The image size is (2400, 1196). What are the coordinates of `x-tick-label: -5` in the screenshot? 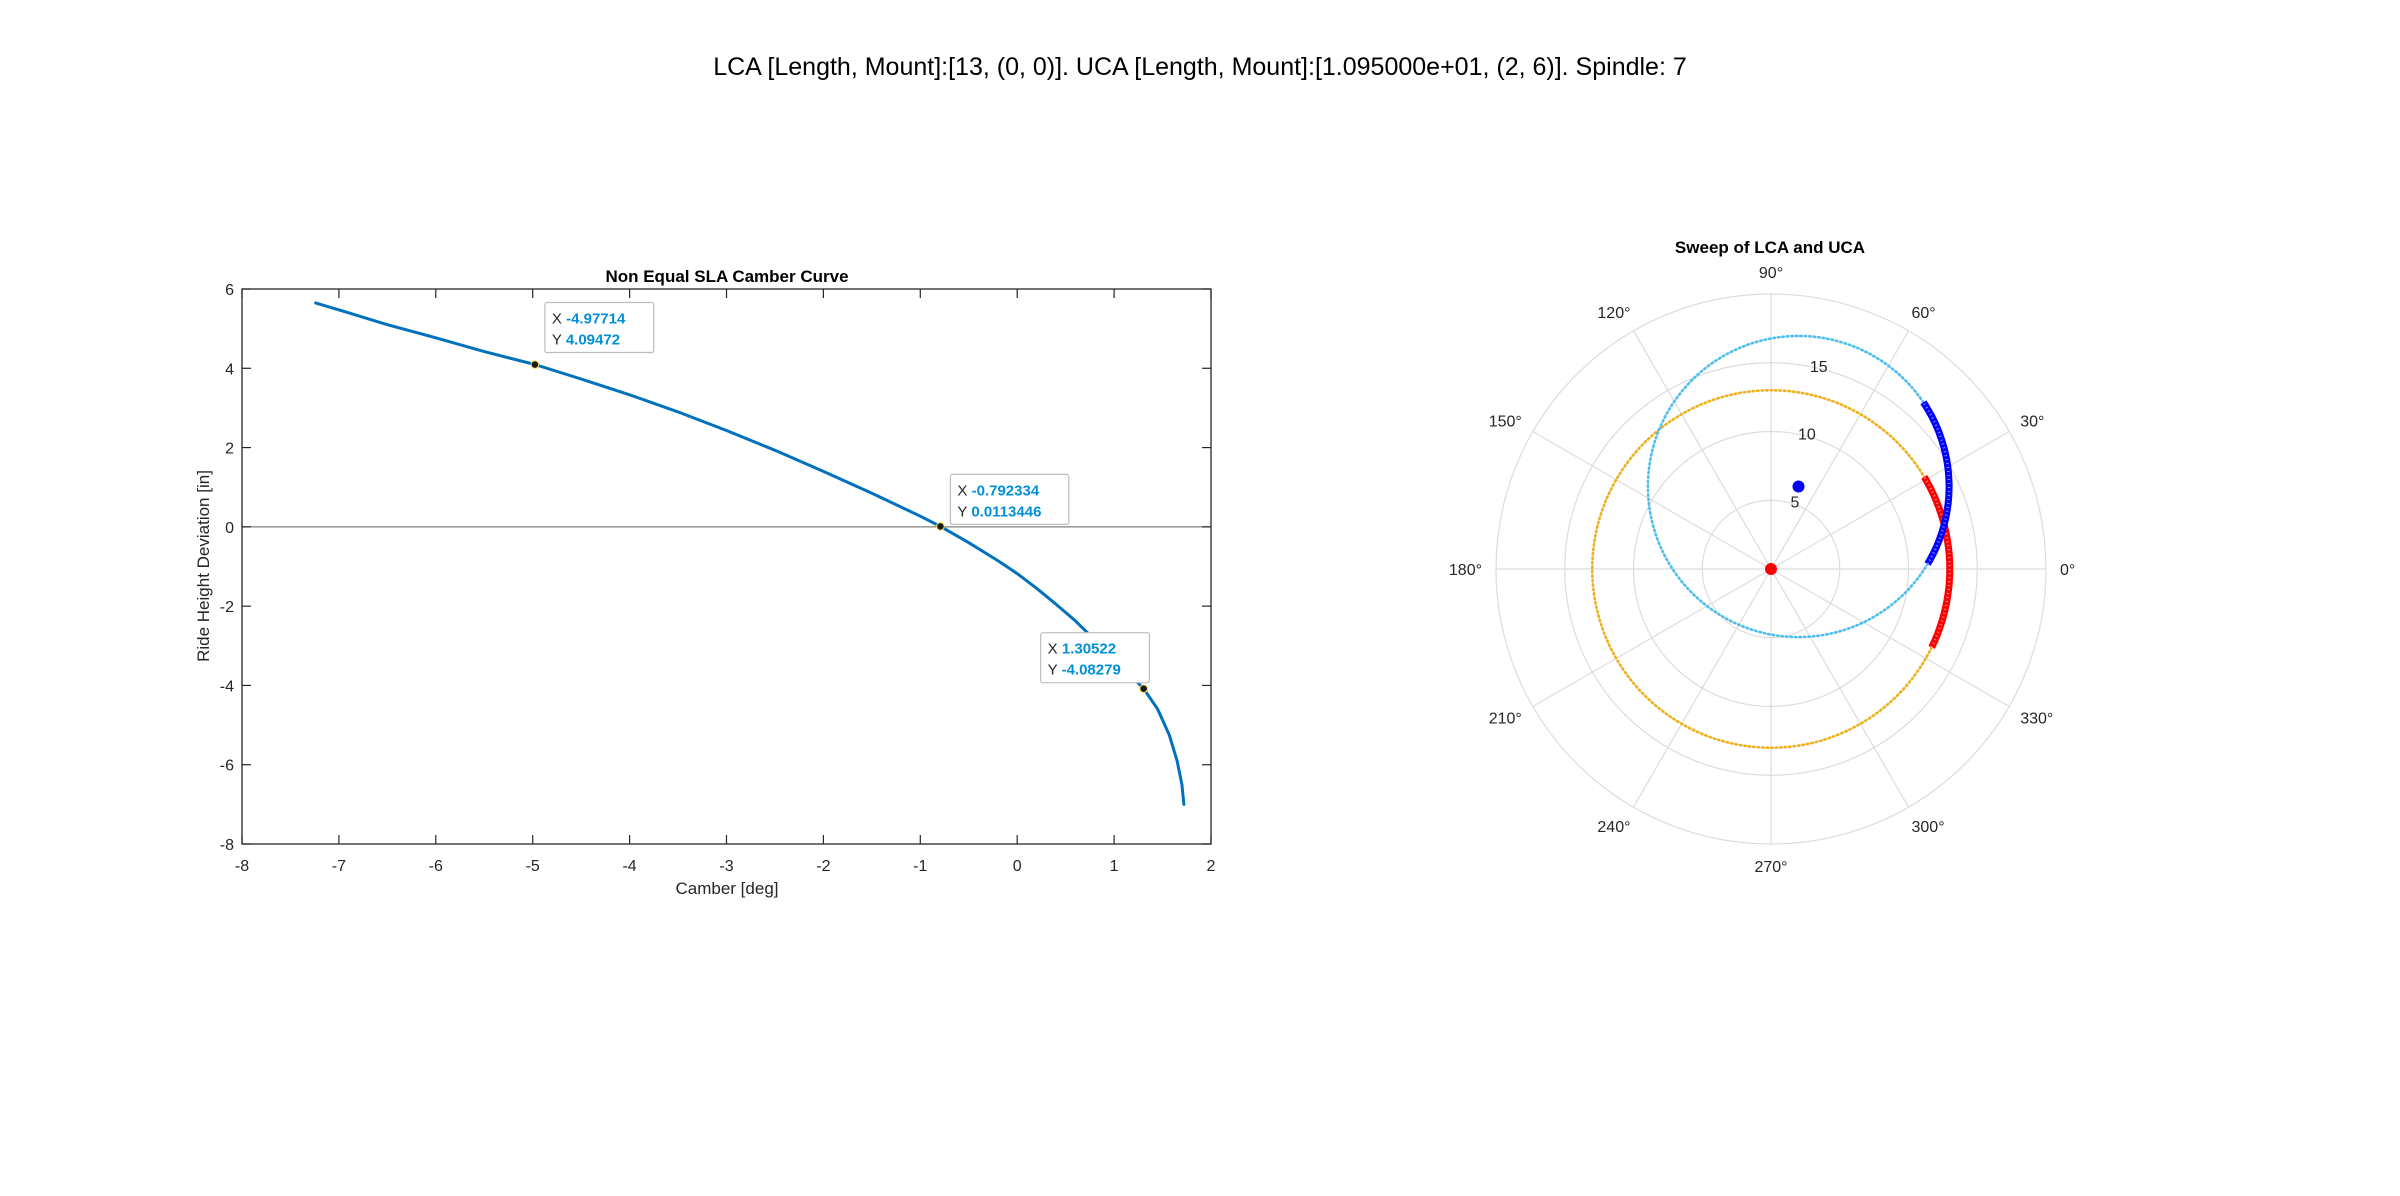 It's located at (533, 866).